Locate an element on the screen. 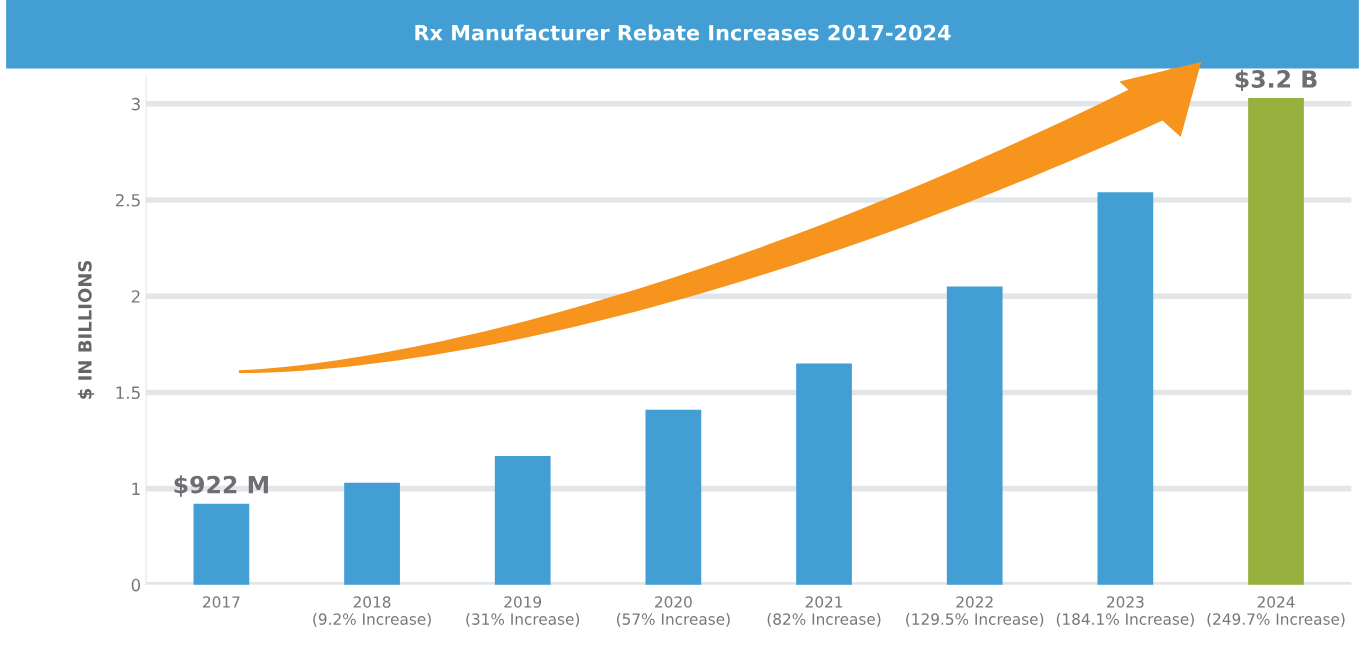 Image resolution: width=1365 pixels, height=652 pixels. x-tick-label: 2018 (9.2% Increase) is located at coordinates (372, 611).